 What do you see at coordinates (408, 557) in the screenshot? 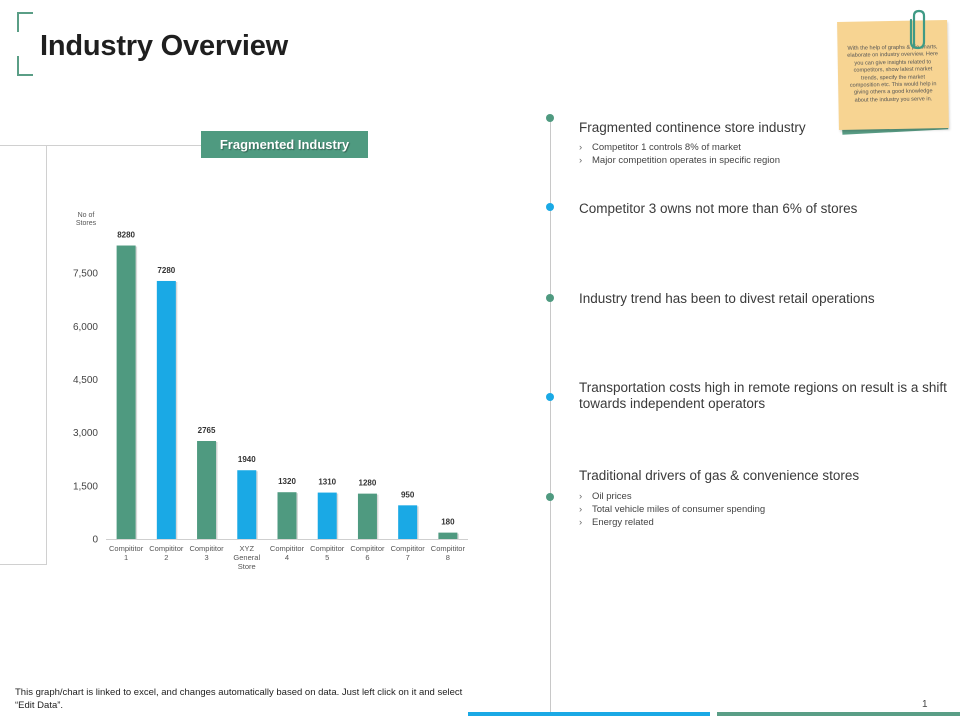
I see `x-tick-label: 7` at bounding box center [408, 557].